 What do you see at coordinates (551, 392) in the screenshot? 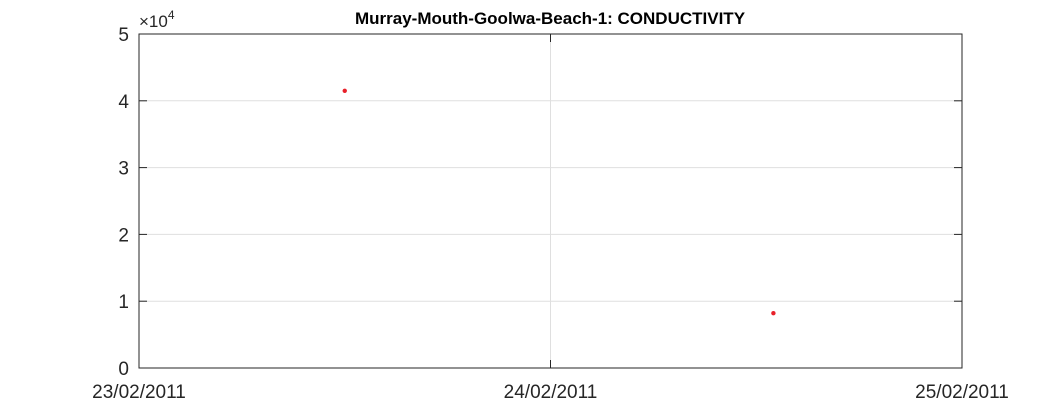
I see `x-tick-label: 24/02/2011` at bounding box center [551, 392].